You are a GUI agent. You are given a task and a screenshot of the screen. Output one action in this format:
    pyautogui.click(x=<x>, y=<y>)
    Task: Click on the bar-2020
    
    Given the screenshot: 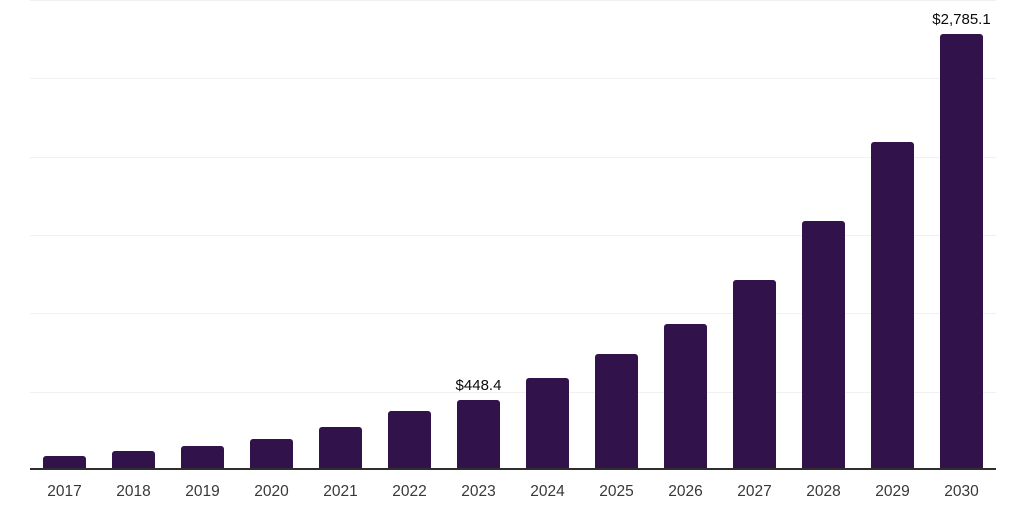 What is the action you would take?
    pyautogui.click(x=271, y=454)
    